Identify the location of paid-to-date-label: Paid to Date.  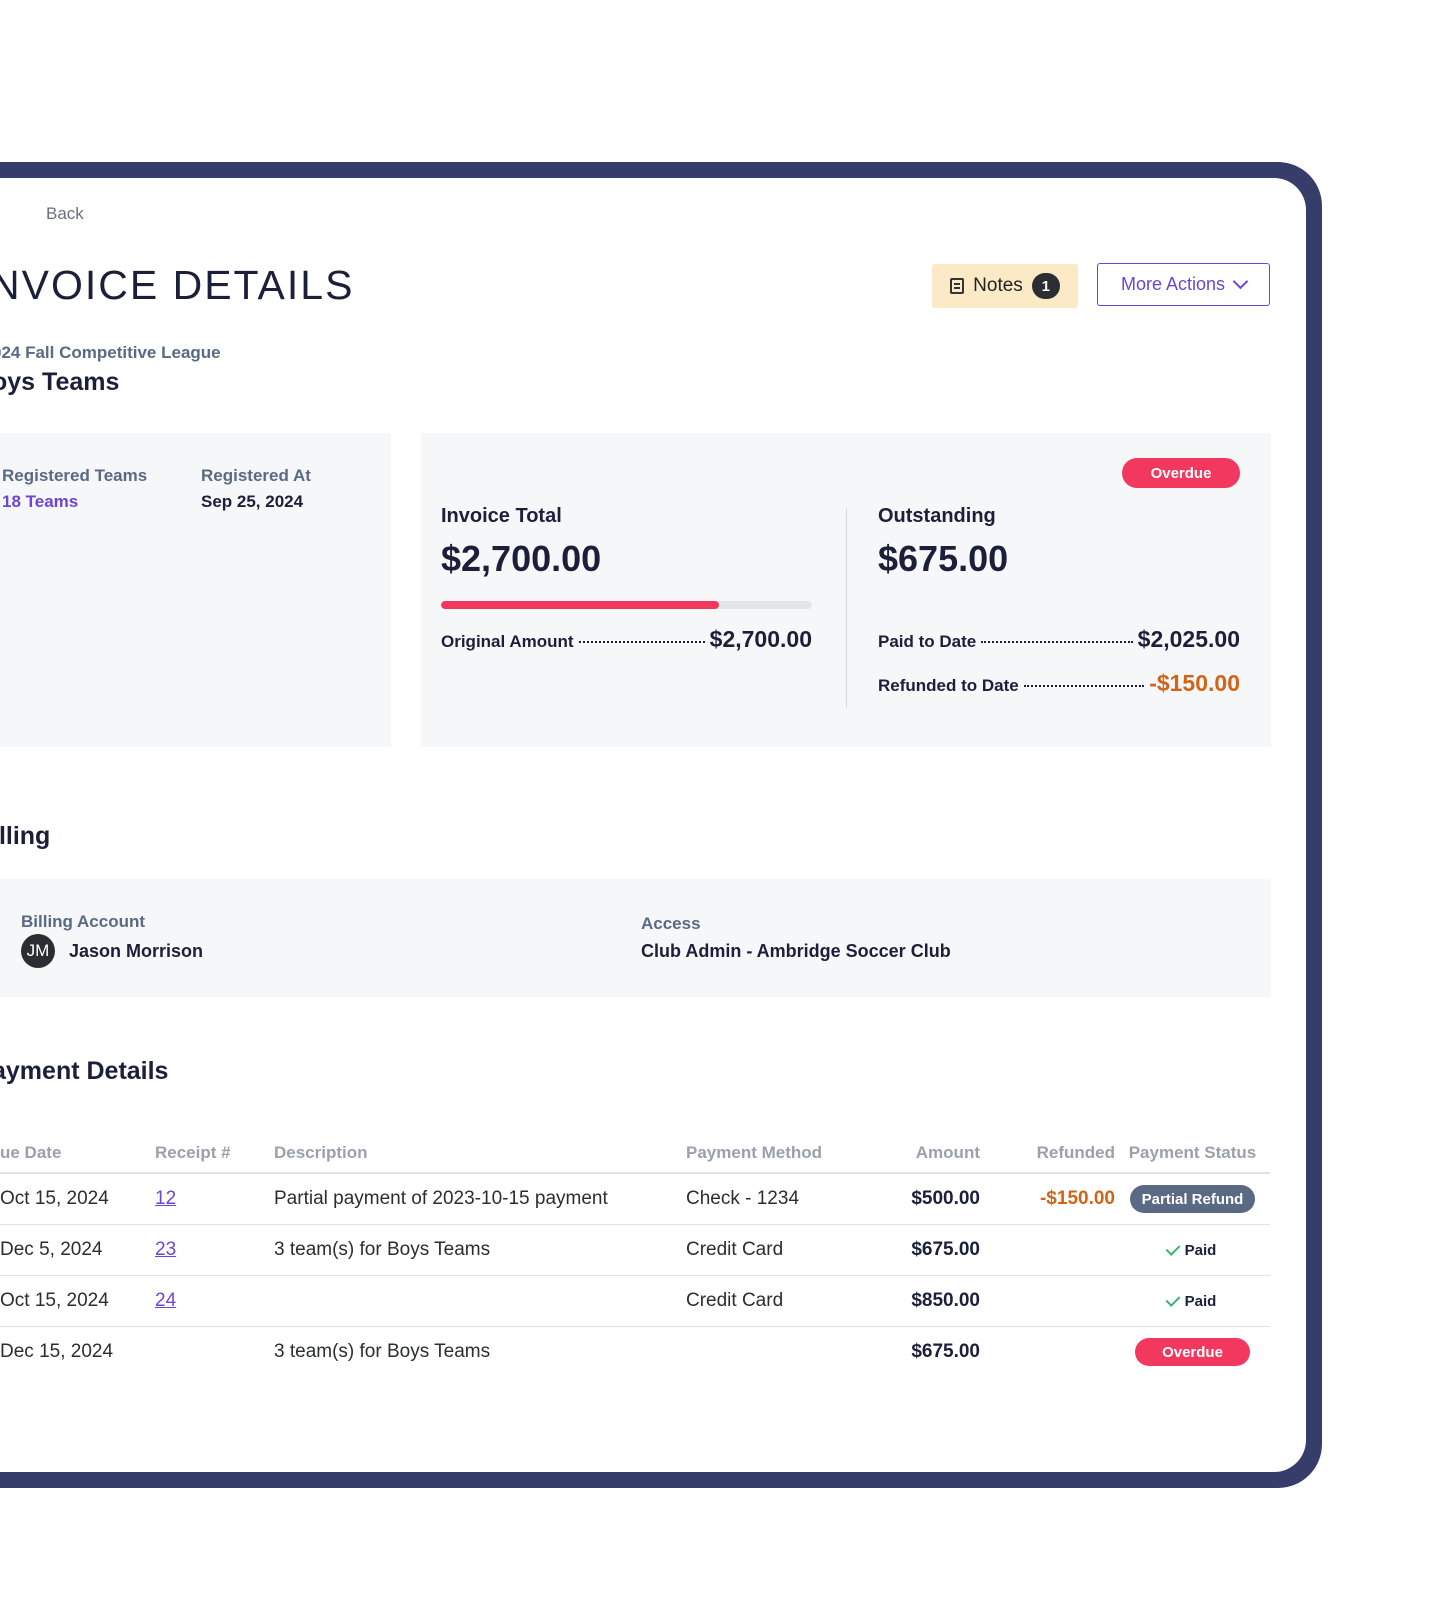
(927, 641).